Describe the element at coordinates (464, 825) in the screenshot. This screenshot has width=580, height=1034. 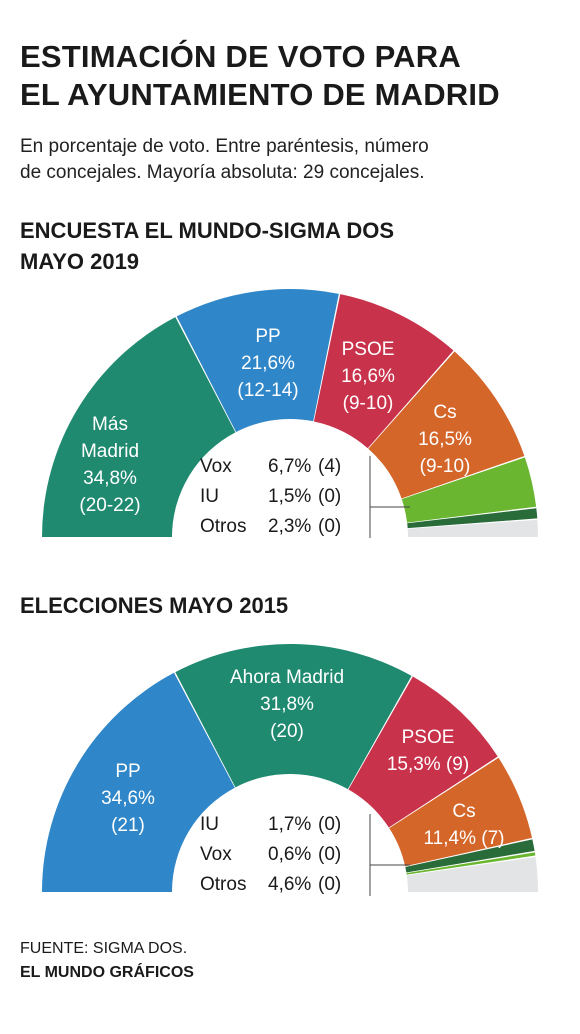
I see `chart-2015-label-cs: Cs 11,4% (7)` at that location.